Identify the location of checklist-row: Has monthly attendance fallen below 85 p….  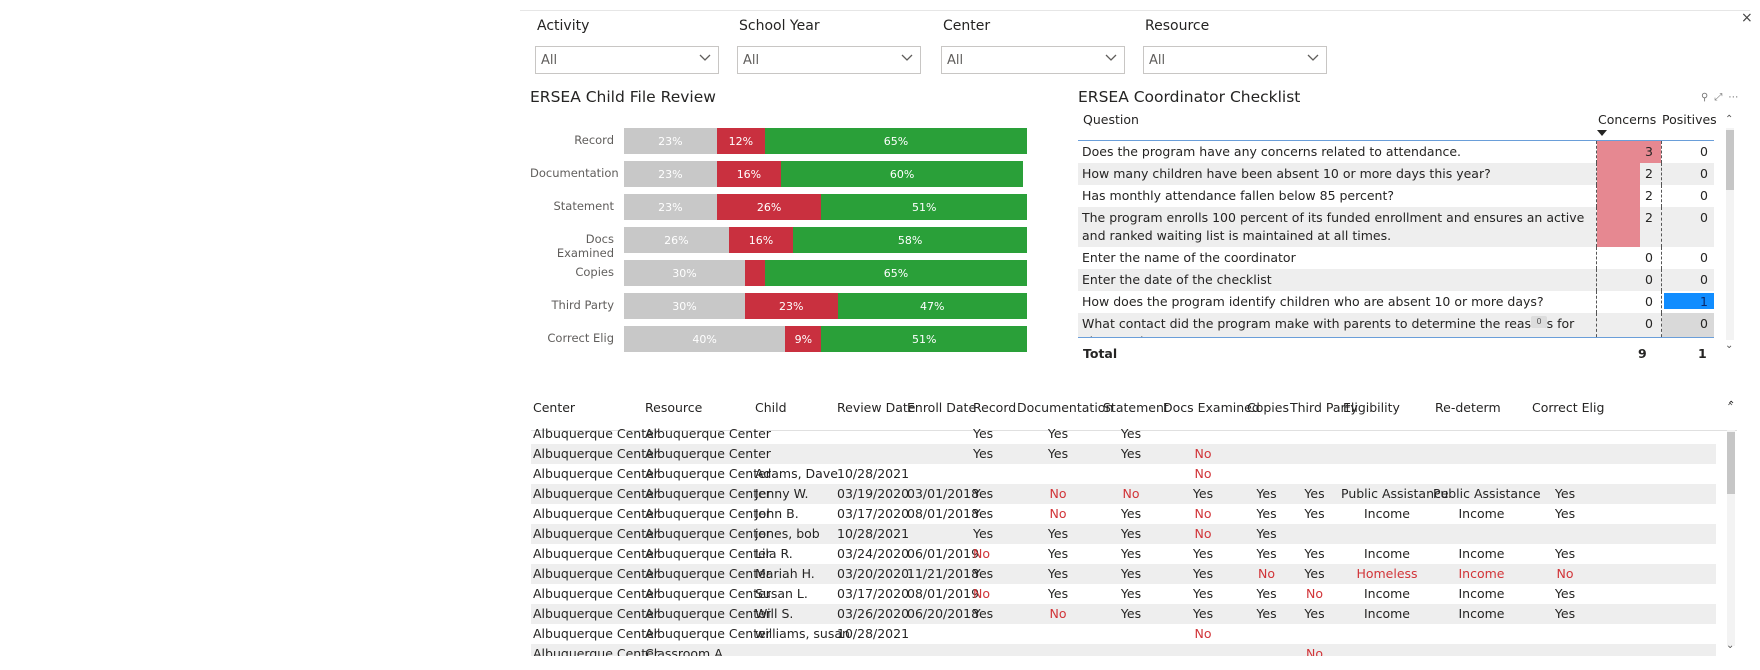
(1396, 196).